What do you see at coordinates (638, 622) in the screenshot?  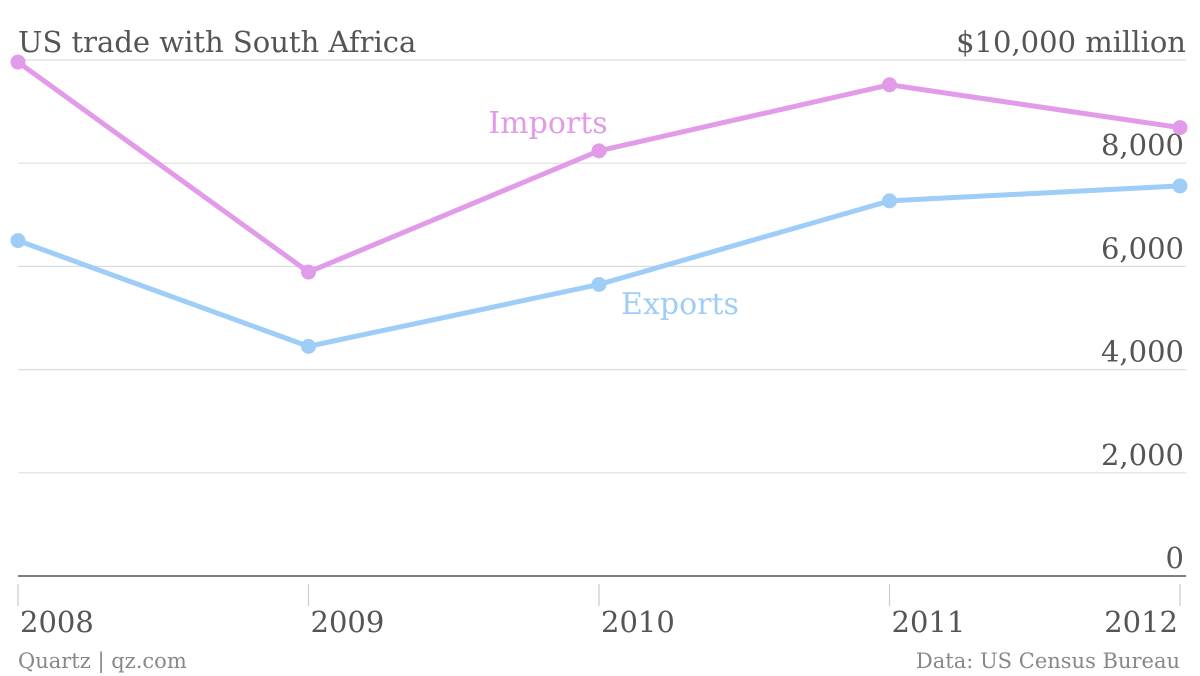 I see `x-tick-label: 2010` at bounding box center [638, 622].